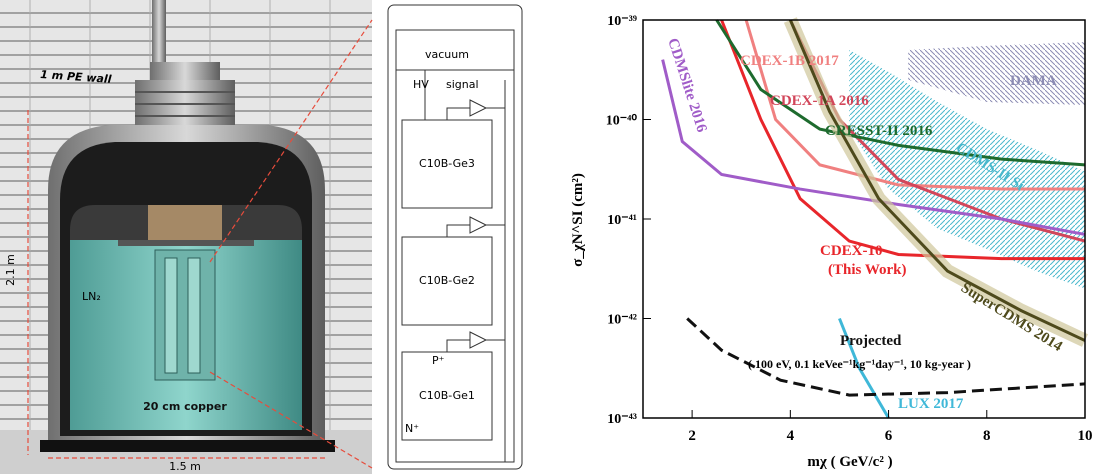  I want to click on series-label: Projected, so click(871, 341).